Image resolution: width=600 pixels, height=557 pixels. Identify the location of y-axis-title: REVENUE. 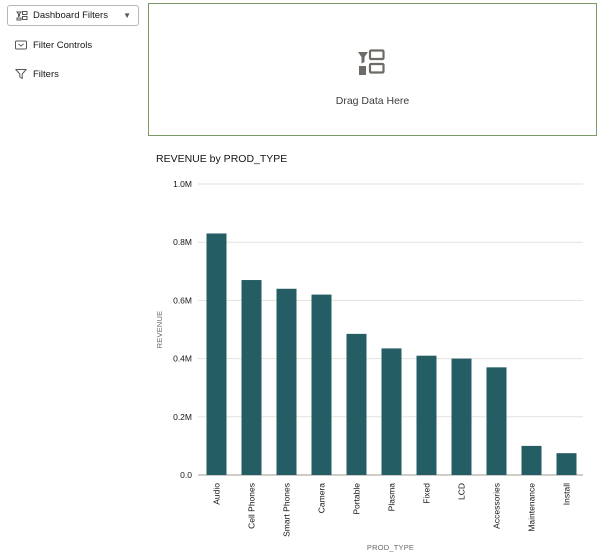
(159, 330).